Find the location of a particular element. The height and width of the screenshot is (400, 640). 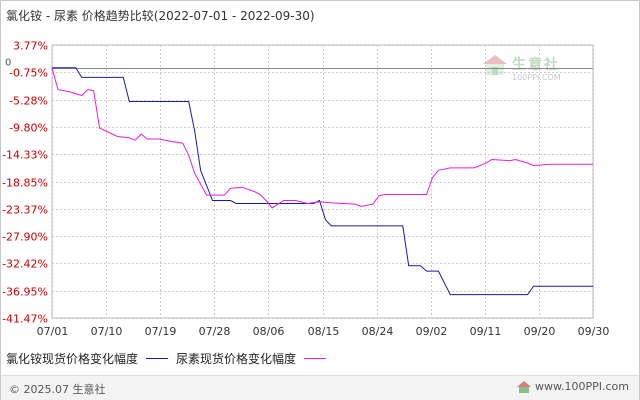

y-tick-label: 3.77% is located at coordinates (30, 46).